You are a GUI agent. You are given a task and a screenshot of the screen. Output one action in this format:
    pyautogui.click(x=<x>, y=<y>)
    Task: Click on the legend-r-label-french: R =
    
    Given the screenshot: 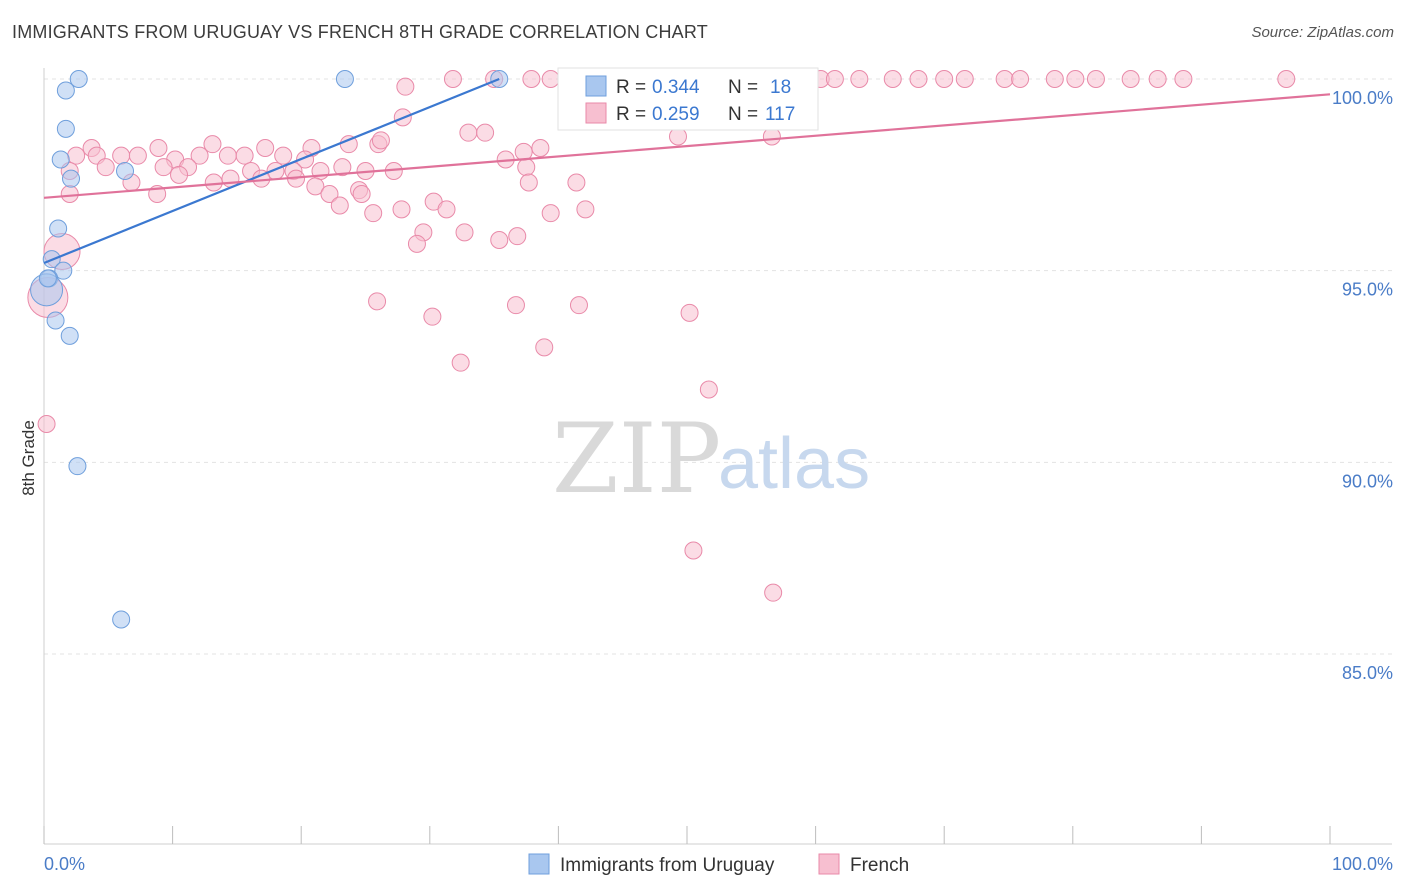 What is the action you would take?
    pyautogui.click(x=631, y=114)
    